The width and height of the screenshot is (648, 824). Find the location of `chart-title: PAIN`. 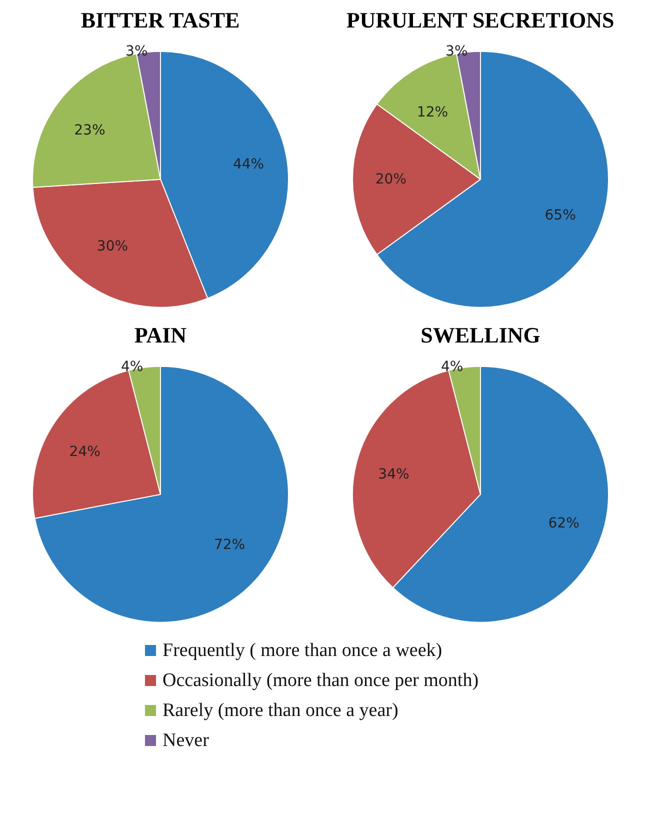

chart-title: PAIN is located at coordinates (160, 335).